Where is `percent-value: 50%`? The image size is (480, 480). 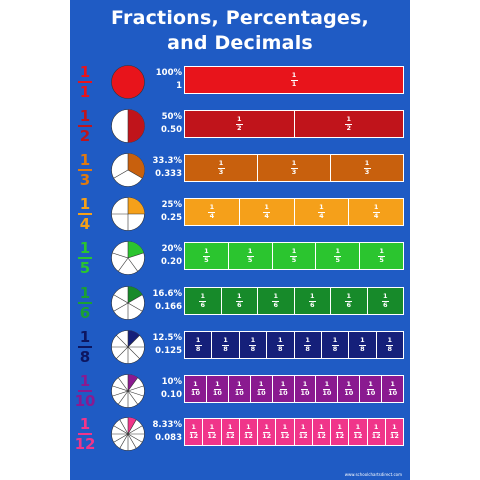
percent-value: 50% is located at coordinates (171, 117).